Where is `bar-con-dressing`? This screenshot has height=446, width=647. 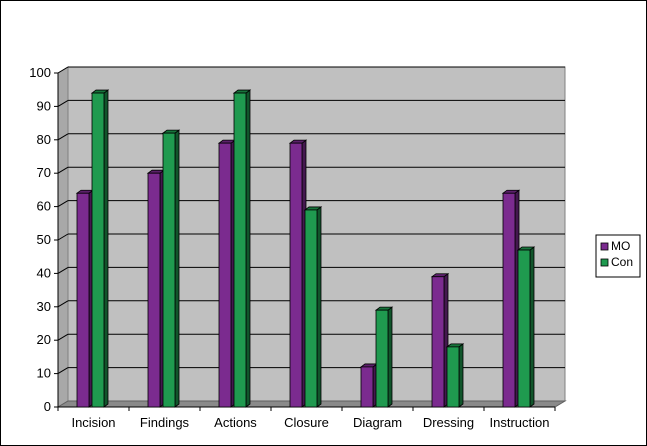 bar-con-dressing is located at coordinates (455, 375).